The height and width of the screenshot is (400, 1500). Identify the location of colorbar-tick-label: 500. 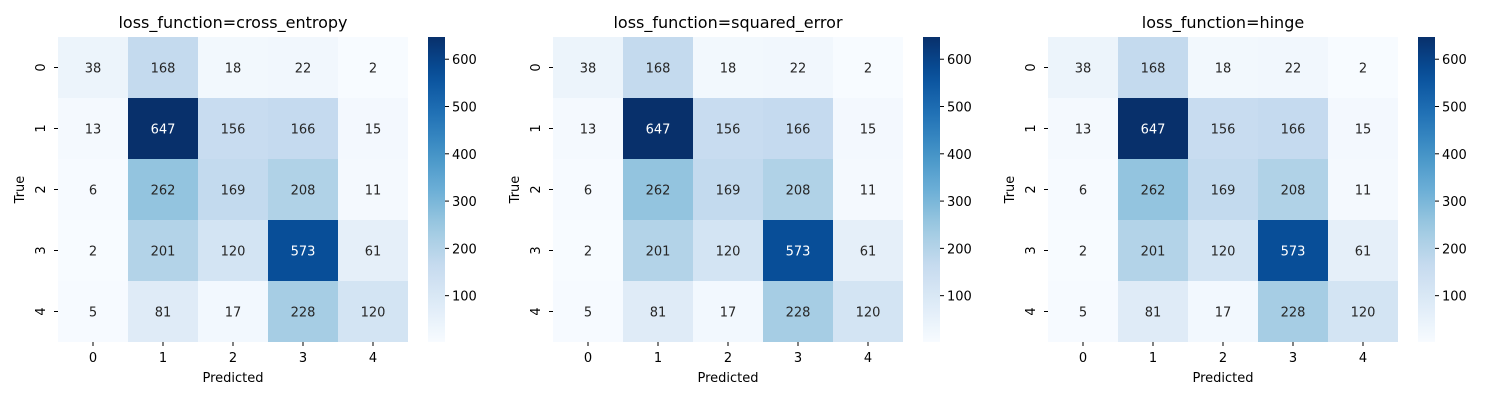
(1454, 108).